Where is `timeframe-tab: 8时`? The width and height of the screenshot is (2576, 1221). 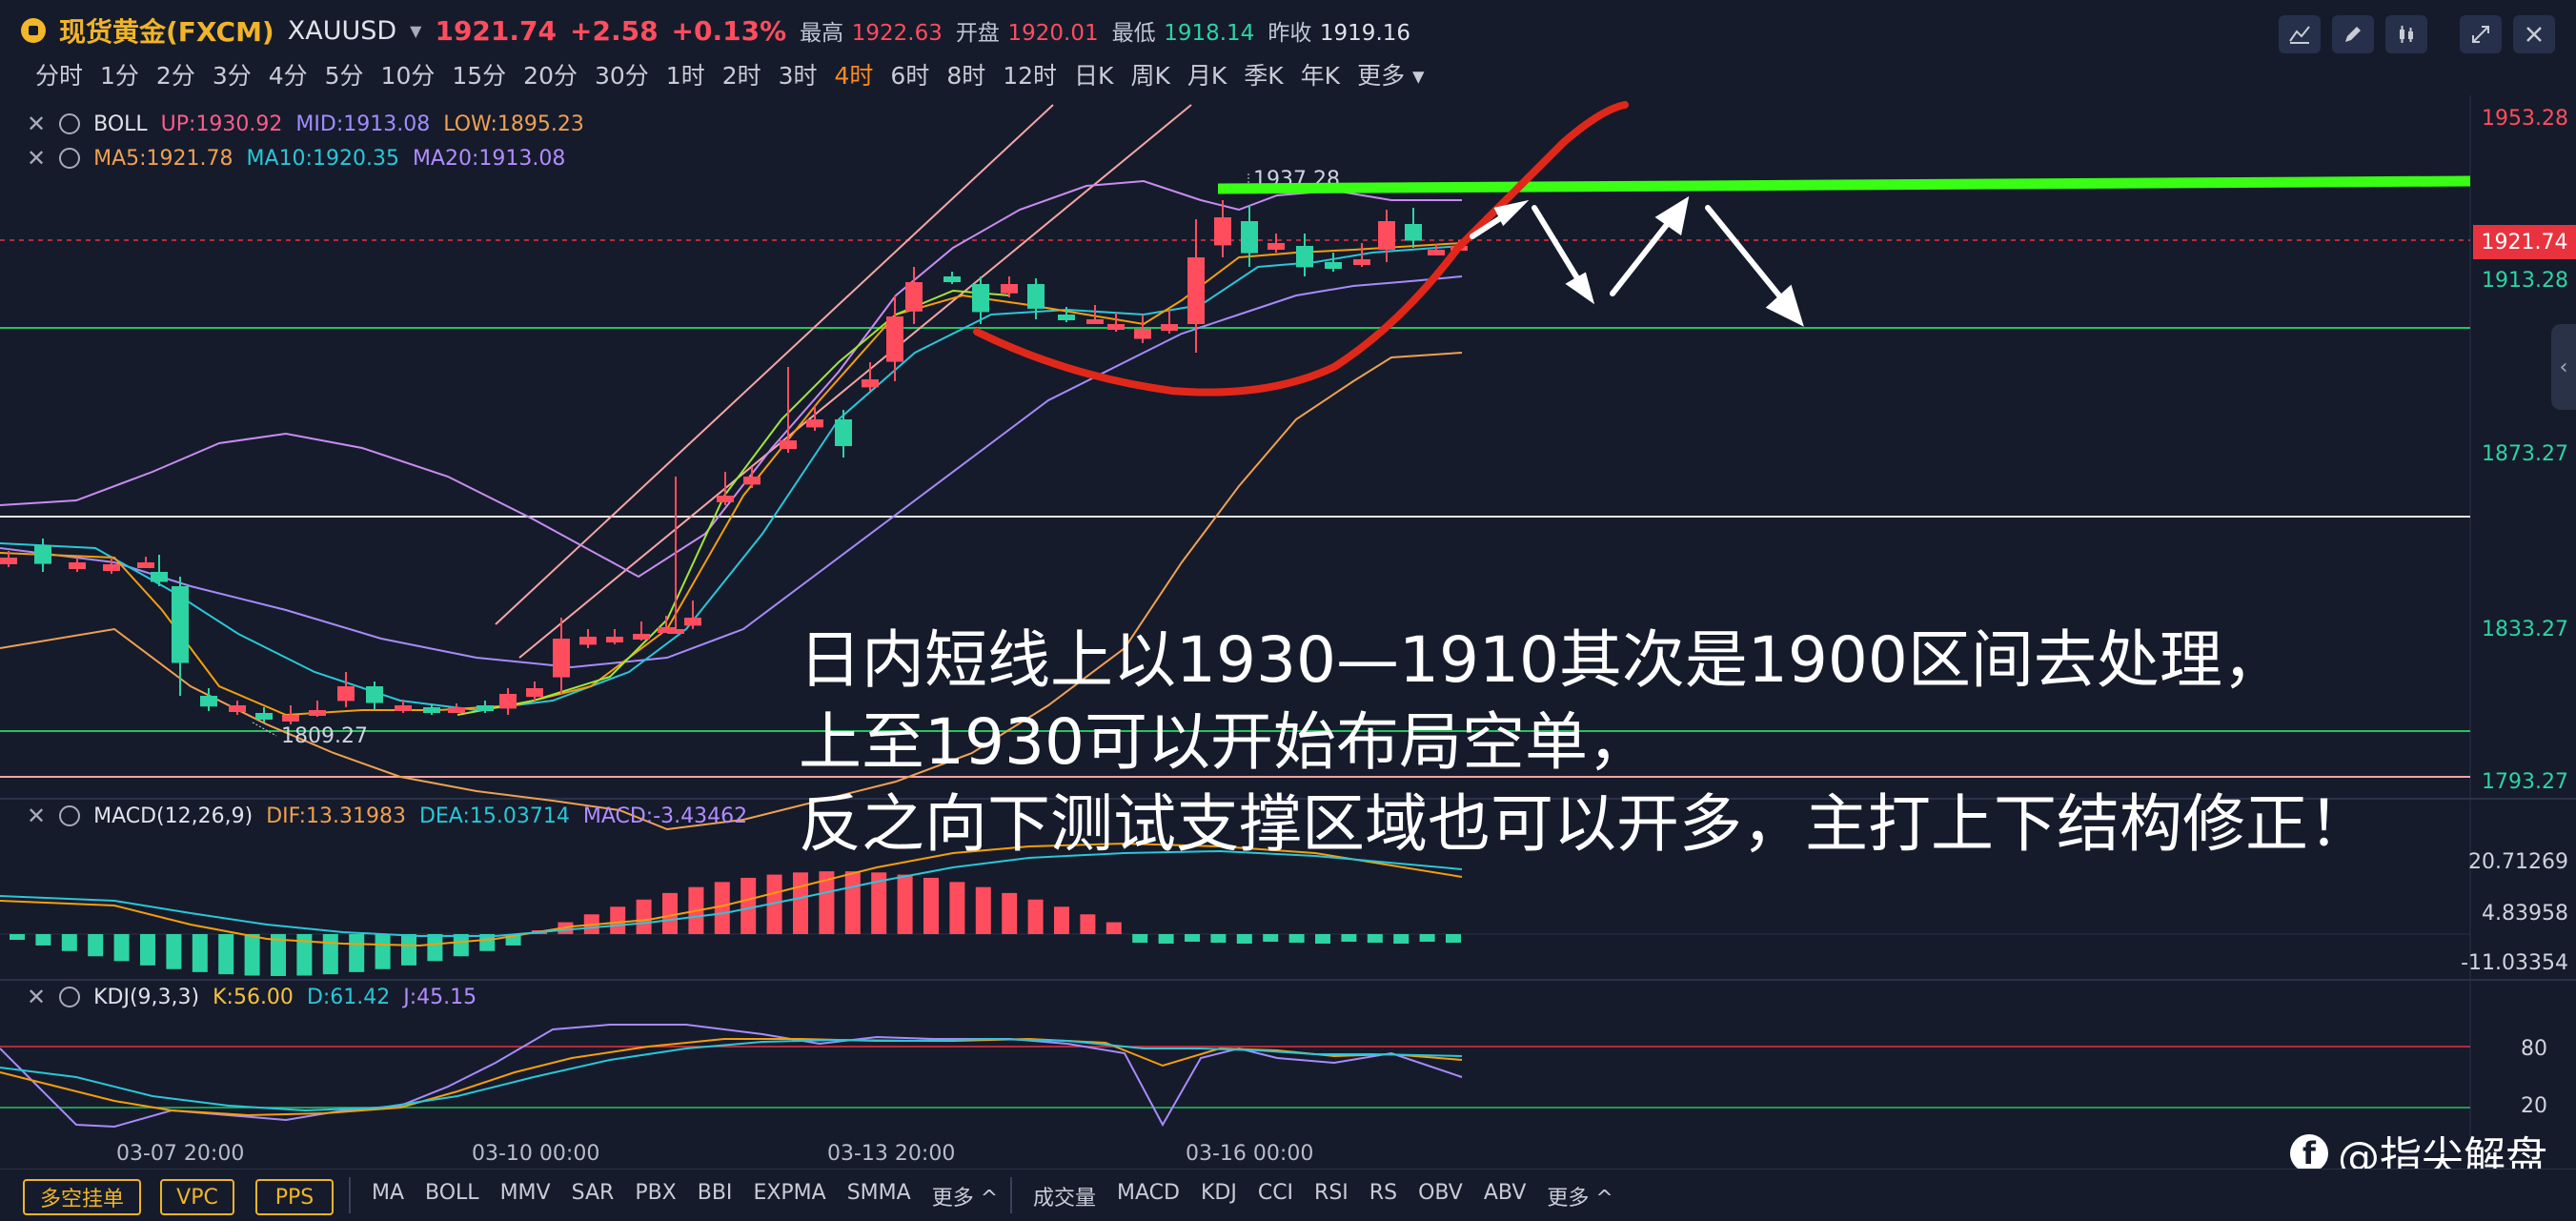 timeframe-tab: 8时 is located at coordinates (966, 76).